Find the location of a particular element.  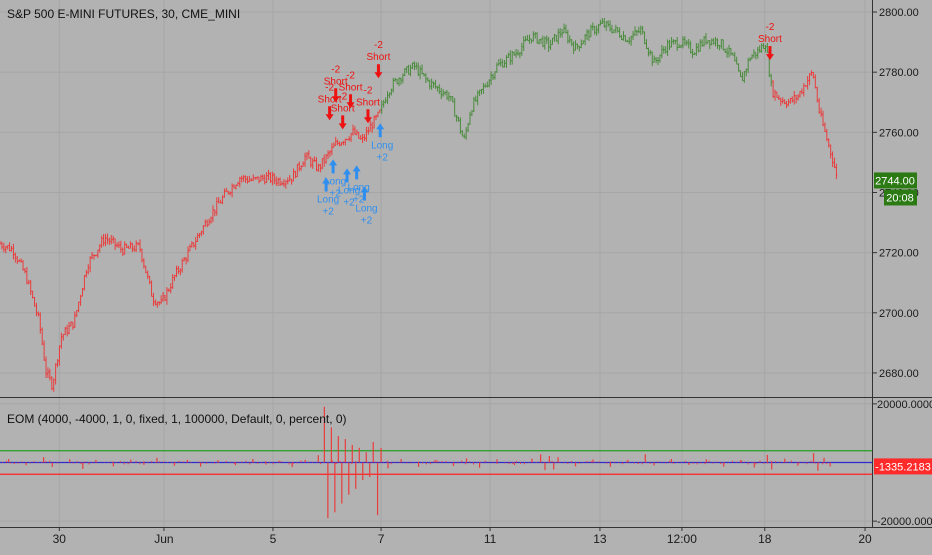

indicator-last-value-badge is located at coordinates (903, 466).